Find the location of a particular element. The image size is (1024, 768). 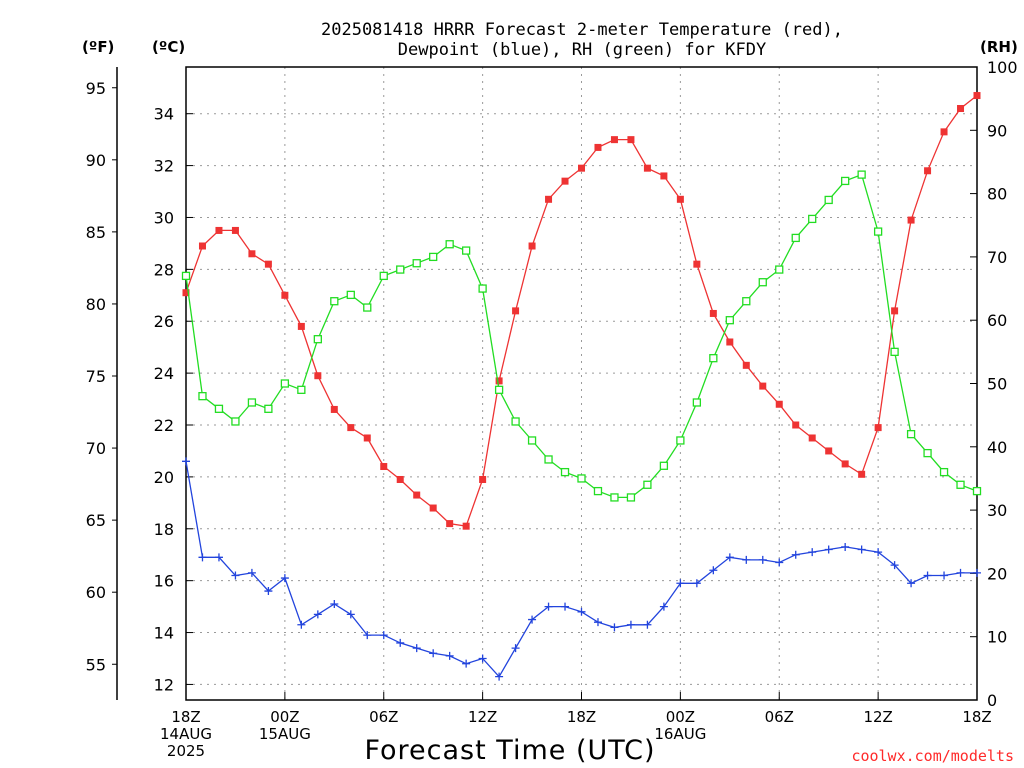

fahrenheit-tick-label: 70 is located at coordinates (96, 448).